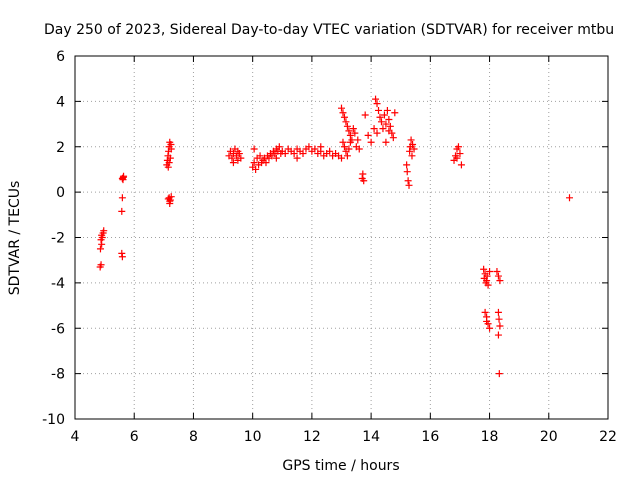 The height and width of the screenshot is (480, 640). What do you see at coordinates (58, 375) in the screenshot?
I see `y-tick-label: -8` at bounding box center [58, 375].